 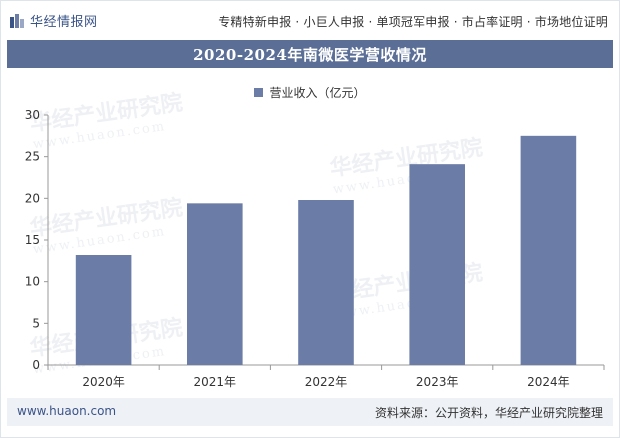 What do you see at coordinates (259, 92) in the screenshot?
I see `legend-swatch` at bounding box center [259, 92].